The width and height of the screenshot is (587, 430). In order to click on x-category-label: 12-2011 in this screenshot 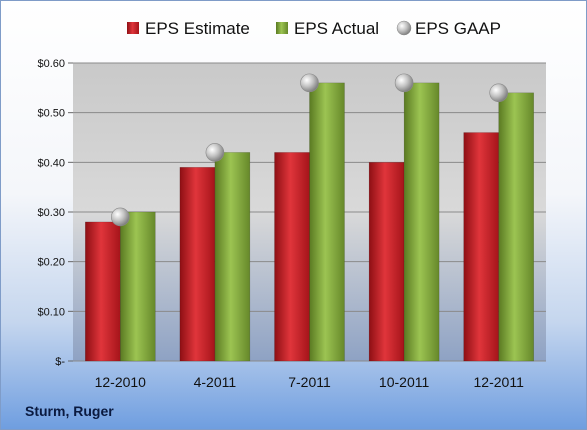, I will do `click(499, 382)`.